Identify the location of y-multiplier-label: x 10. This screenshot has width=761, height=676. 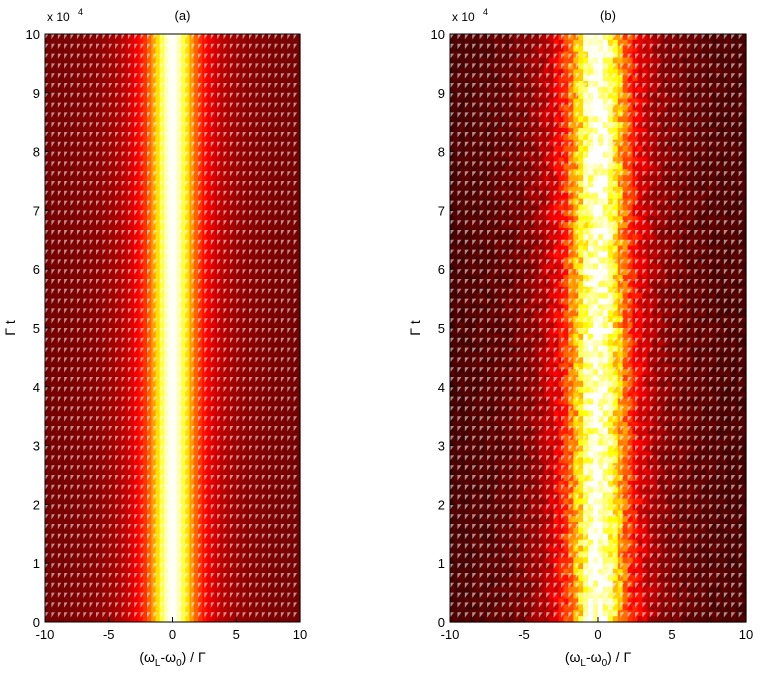
(58, 17).